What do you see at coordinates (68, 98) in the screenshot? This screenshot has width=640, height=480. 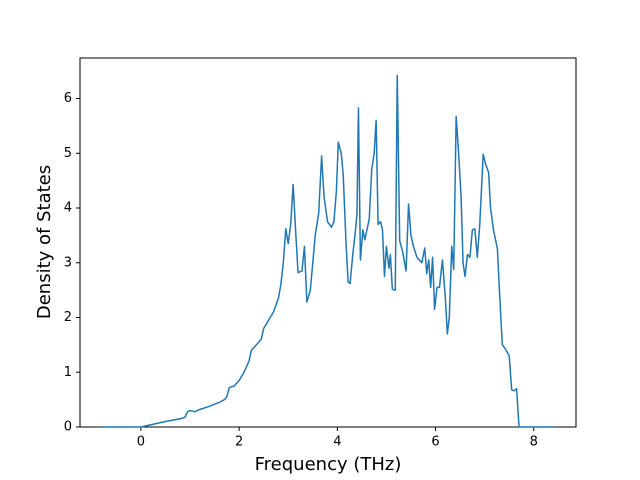 I see `y-tick-label: 6` at bounding box center [68, 98].